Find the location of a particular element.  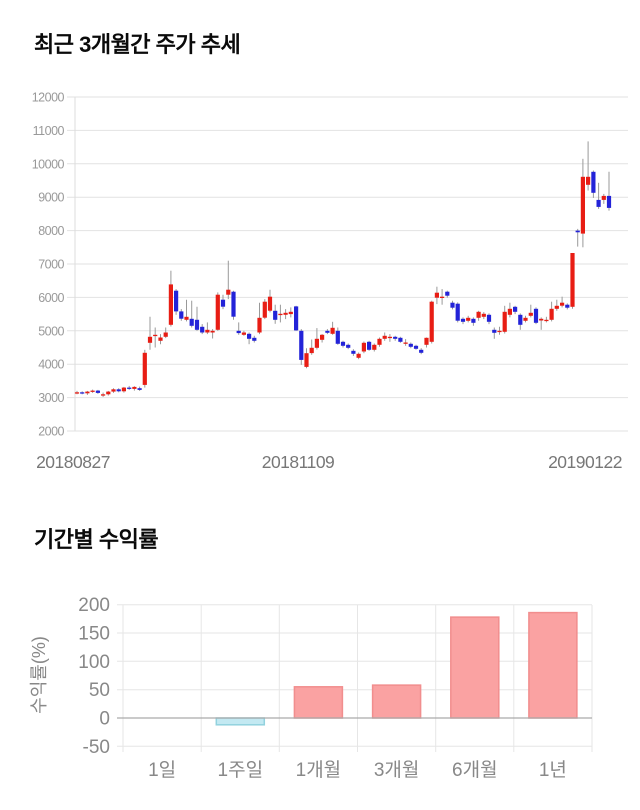

y-axis-tick-label: -50 is located at coordinates (96, 747).